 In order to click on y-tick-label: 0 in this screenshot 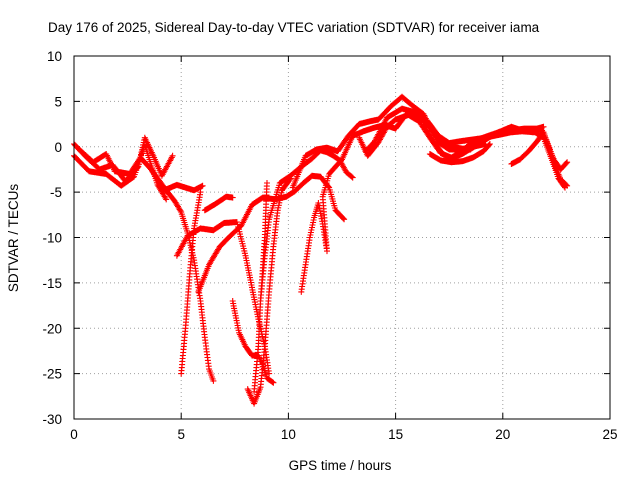, I will do `click(58, 147)`.